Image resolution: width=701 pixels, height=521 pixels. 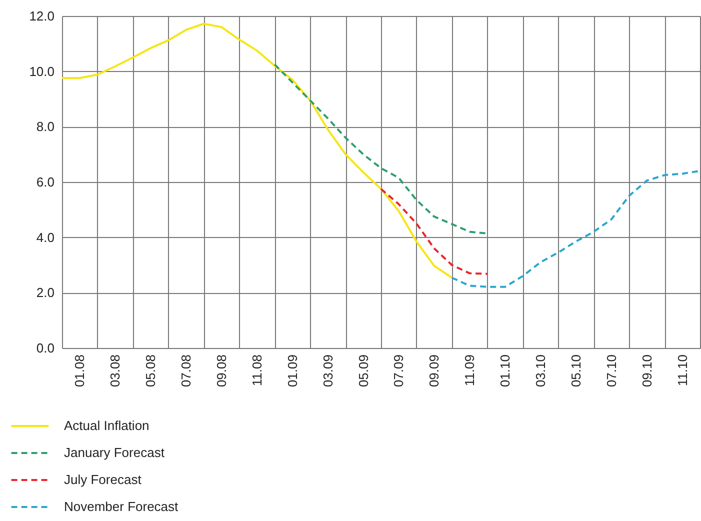 I want to click on x-tick-label: 01.09, so click(x=292, y=371).